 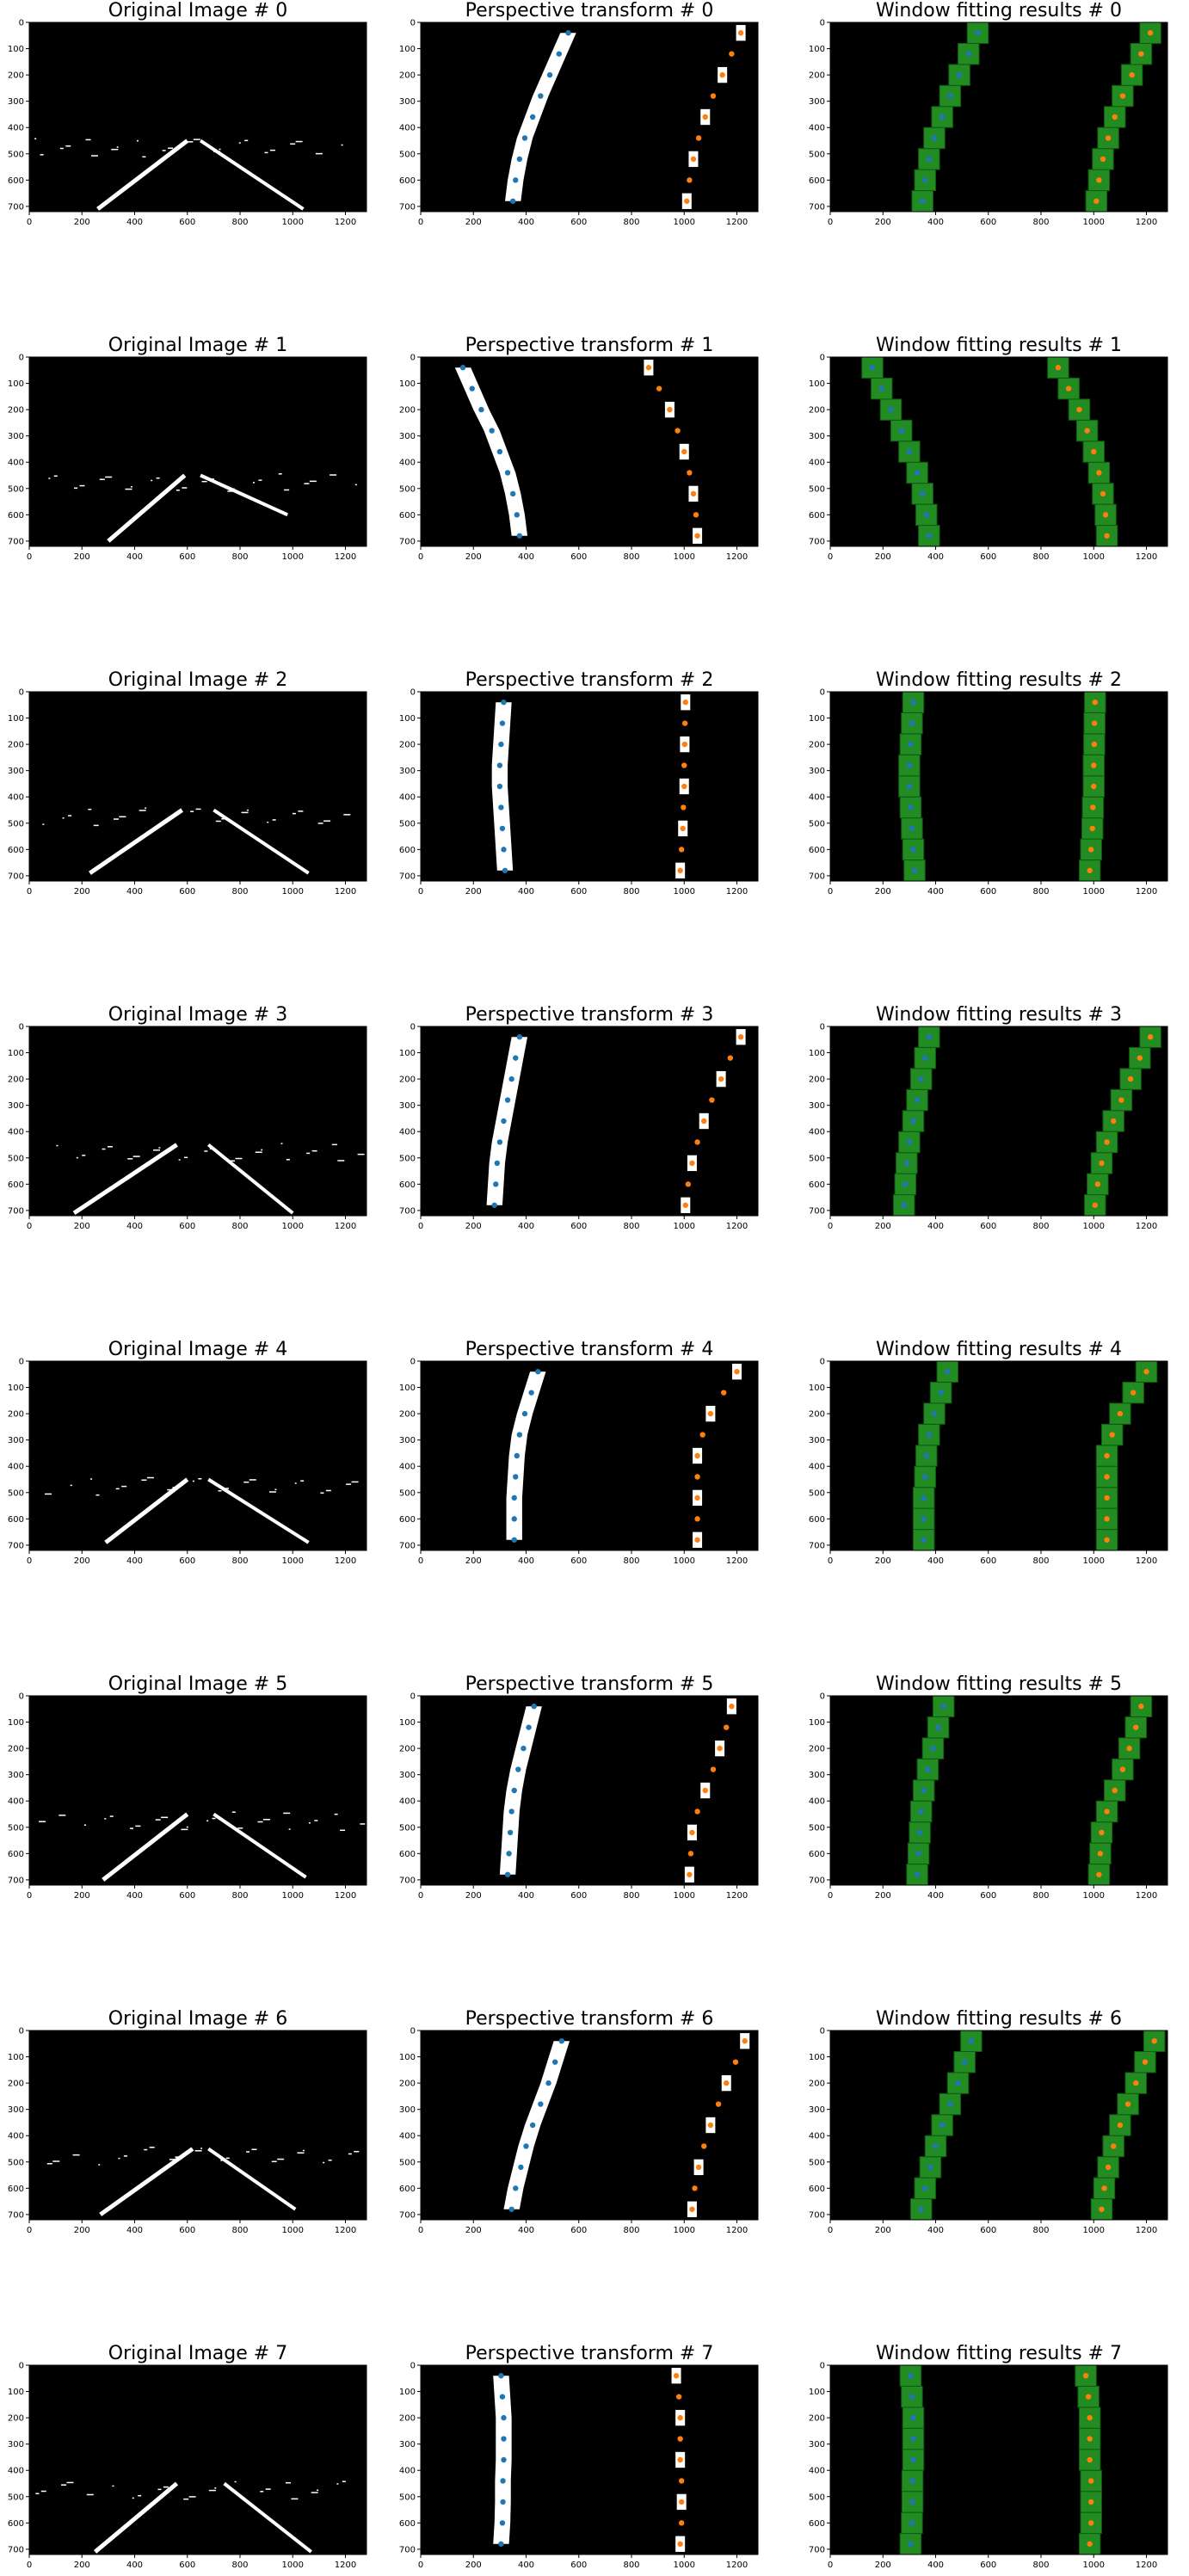 I want to click on y-tick-label: 0, so click(x=22, y=693).